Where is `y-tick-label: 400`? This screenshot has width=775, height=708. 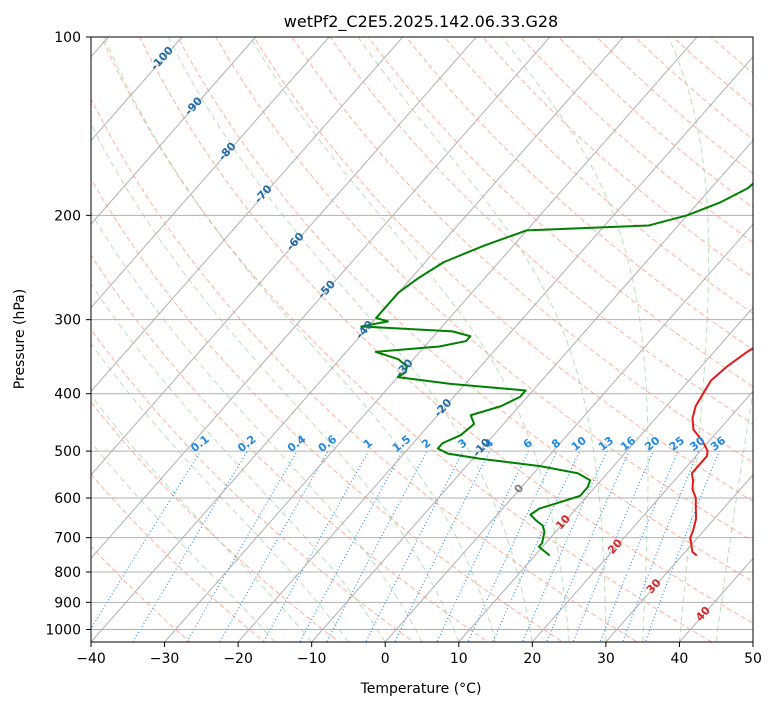 y-tick-label: 400 is located at coordinates (67, 395).